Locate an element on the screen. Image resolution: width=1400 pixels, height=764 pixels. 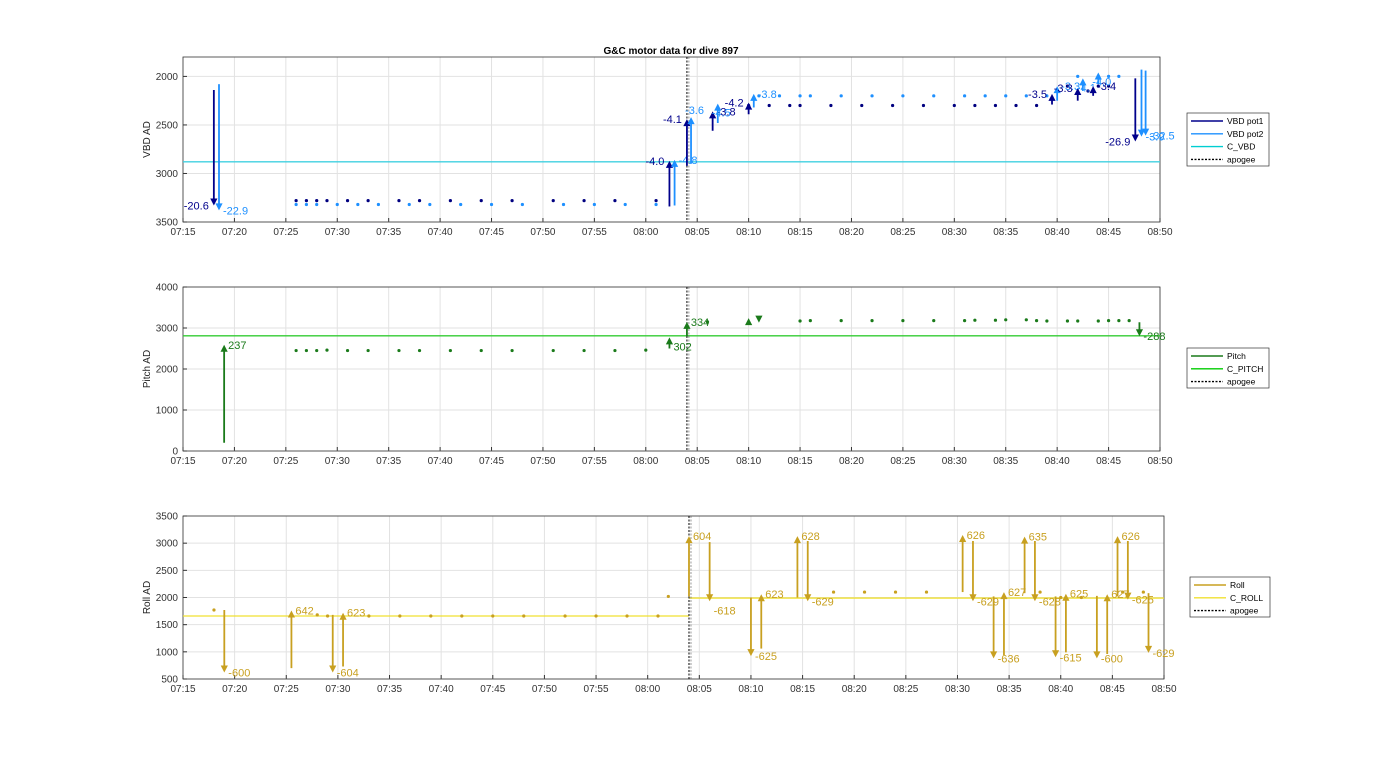
move-arrow-label: -4.0 is located at coordinates (1101, 83).